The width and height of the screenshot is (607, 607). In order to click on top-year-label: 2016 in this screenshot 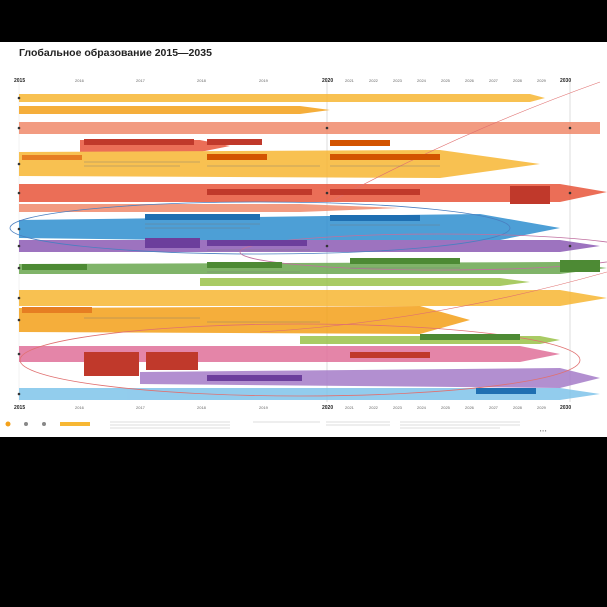, I will do `click(79, 80)`.